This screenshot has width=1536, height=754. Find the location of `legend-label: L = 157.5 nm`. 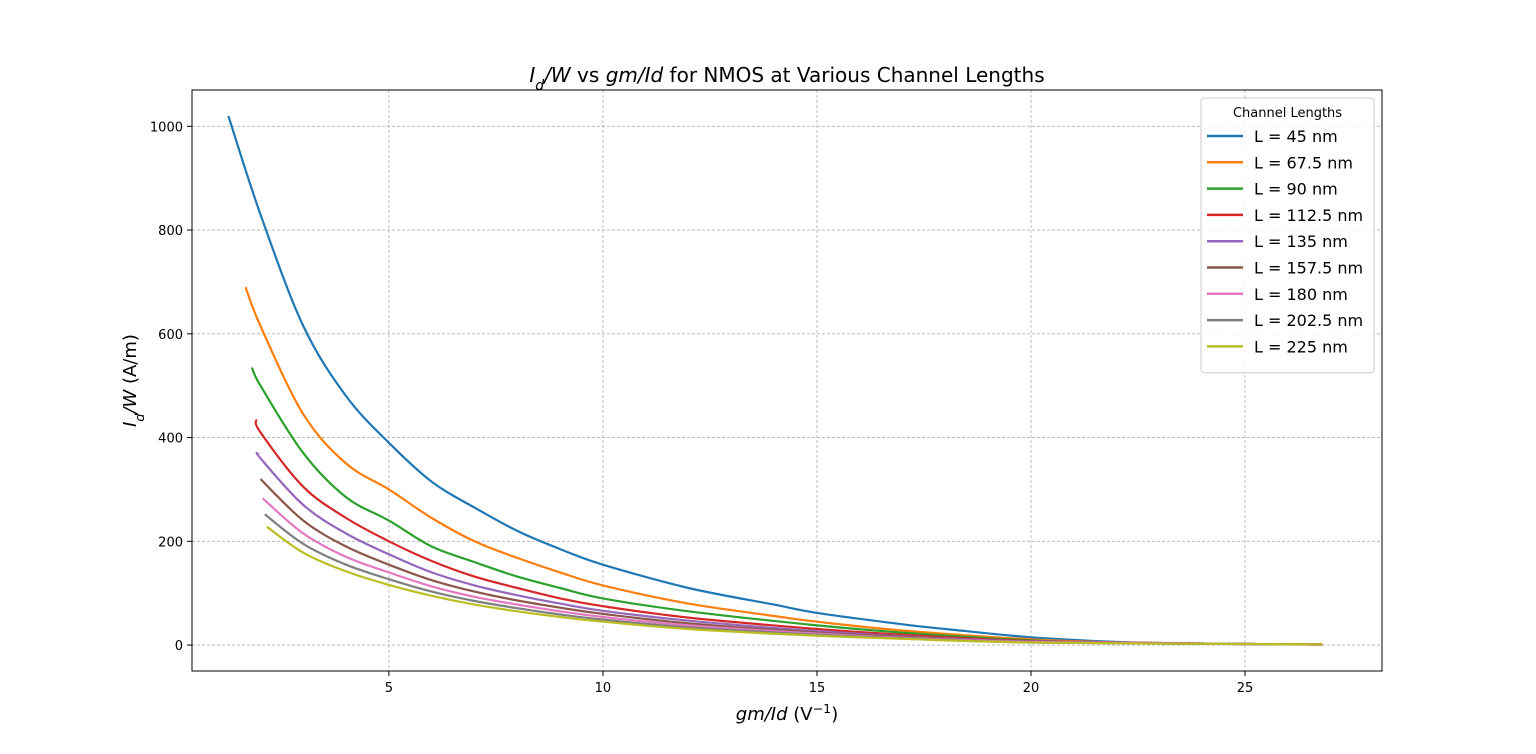

legend-label: L = 157.5 nm is located at coordinates (1308, 268).